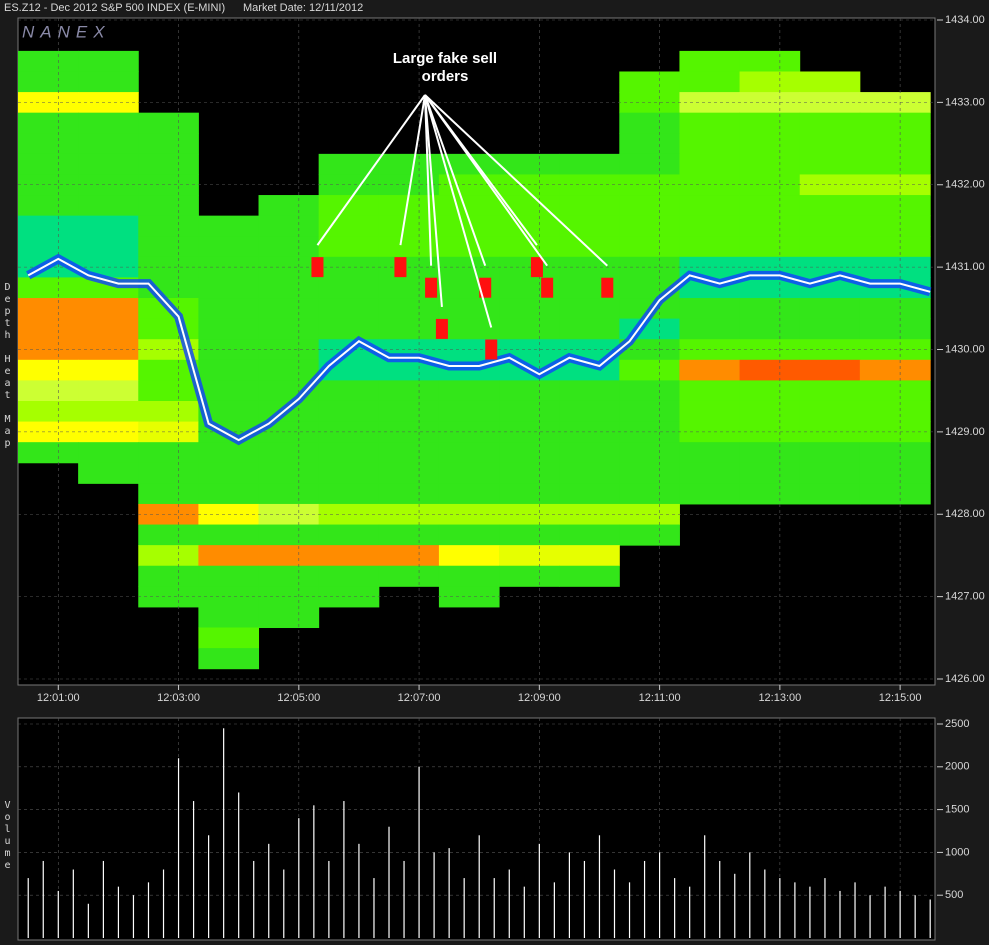  What do you see at coordinates (58, 698) in the screenshot?
I see `x-tick-label: 12:01:00` at bounding box center [58, 698].